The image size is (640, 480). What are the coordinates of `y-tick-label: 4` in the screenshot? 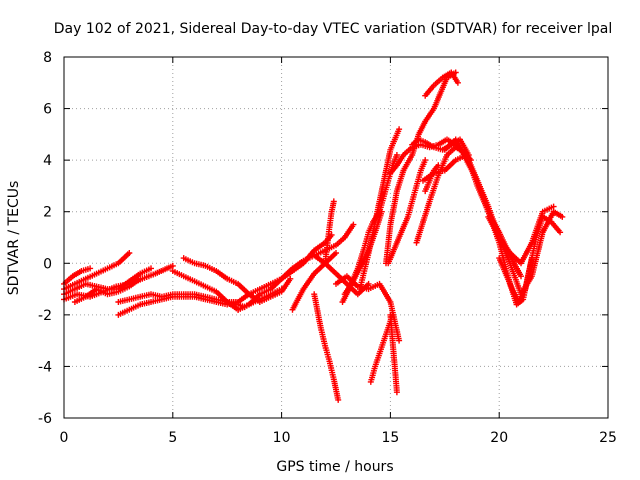 It's located at (47, 161).